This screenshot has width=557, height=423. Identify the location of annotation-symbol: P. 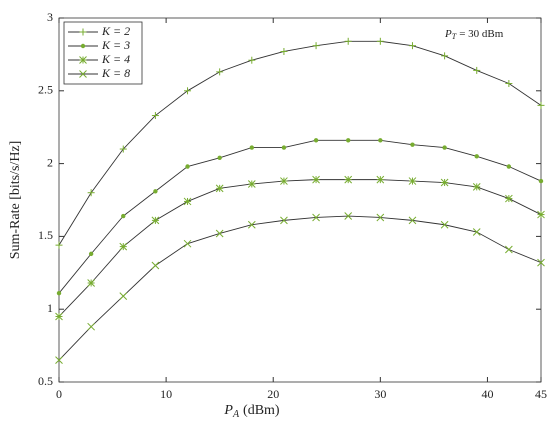
(448, 34).